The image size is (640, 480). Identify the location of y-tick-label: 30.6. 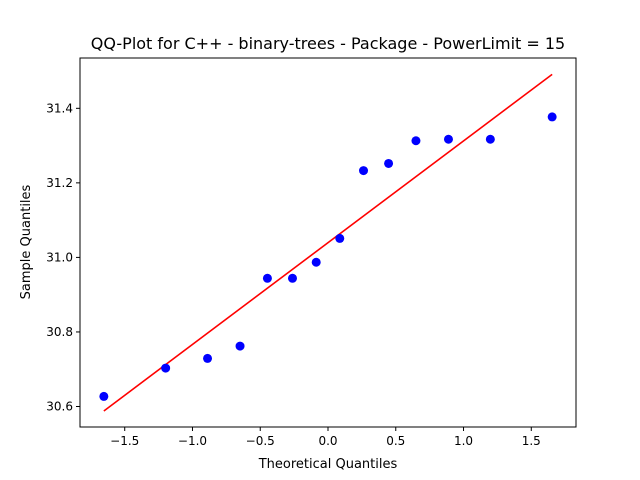
(59, 407).